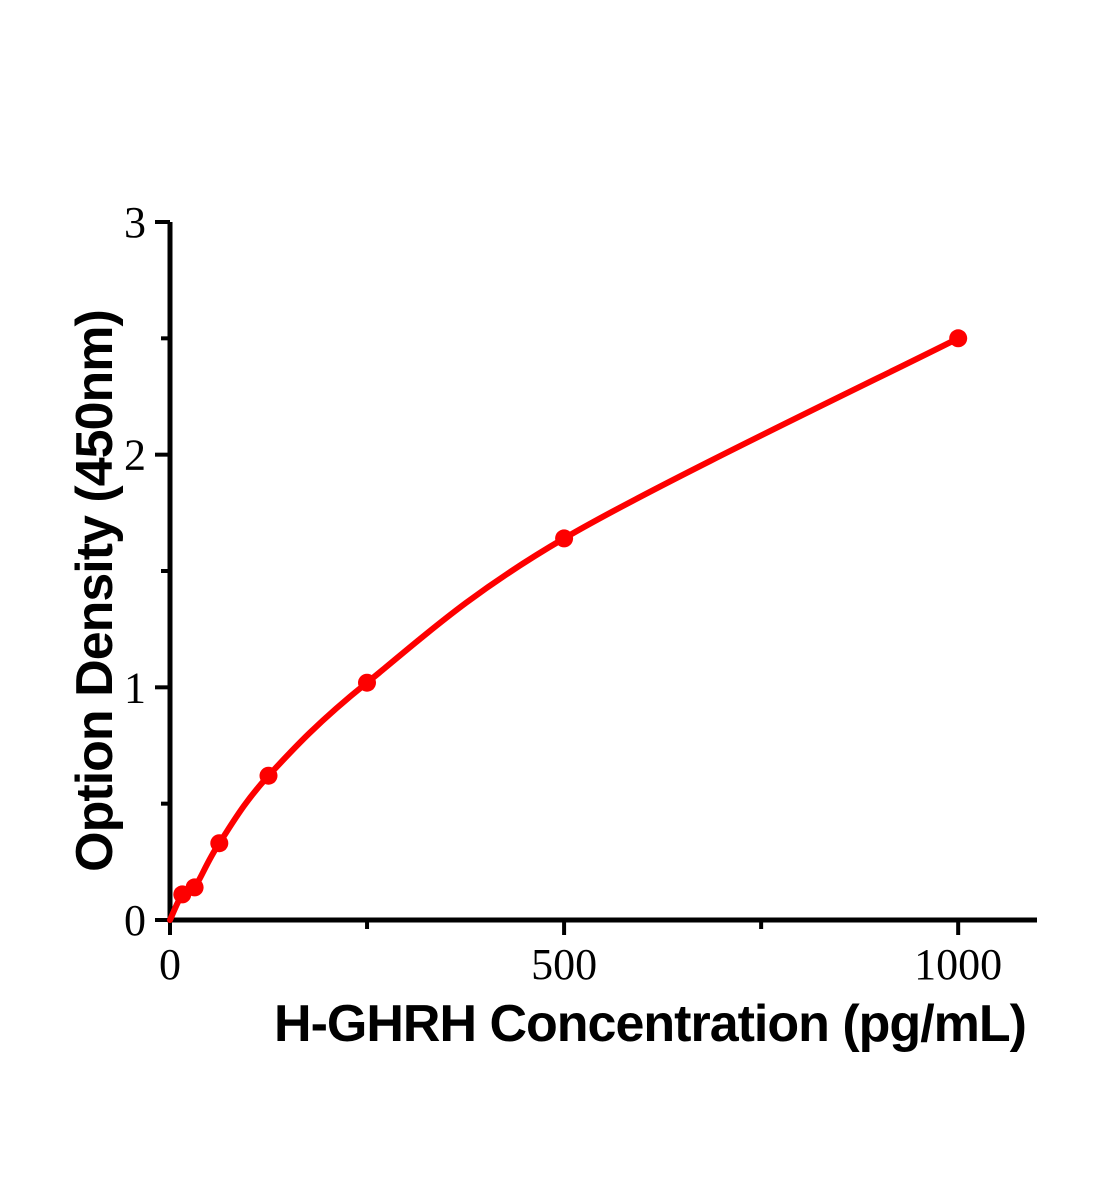 Image resolution: width=1104 pixels, height=1200 pixels. What do you see at coordinates (135, 920) in the screenshot?
I see `y-tick-label: 0` at bounding box center [135, 920].